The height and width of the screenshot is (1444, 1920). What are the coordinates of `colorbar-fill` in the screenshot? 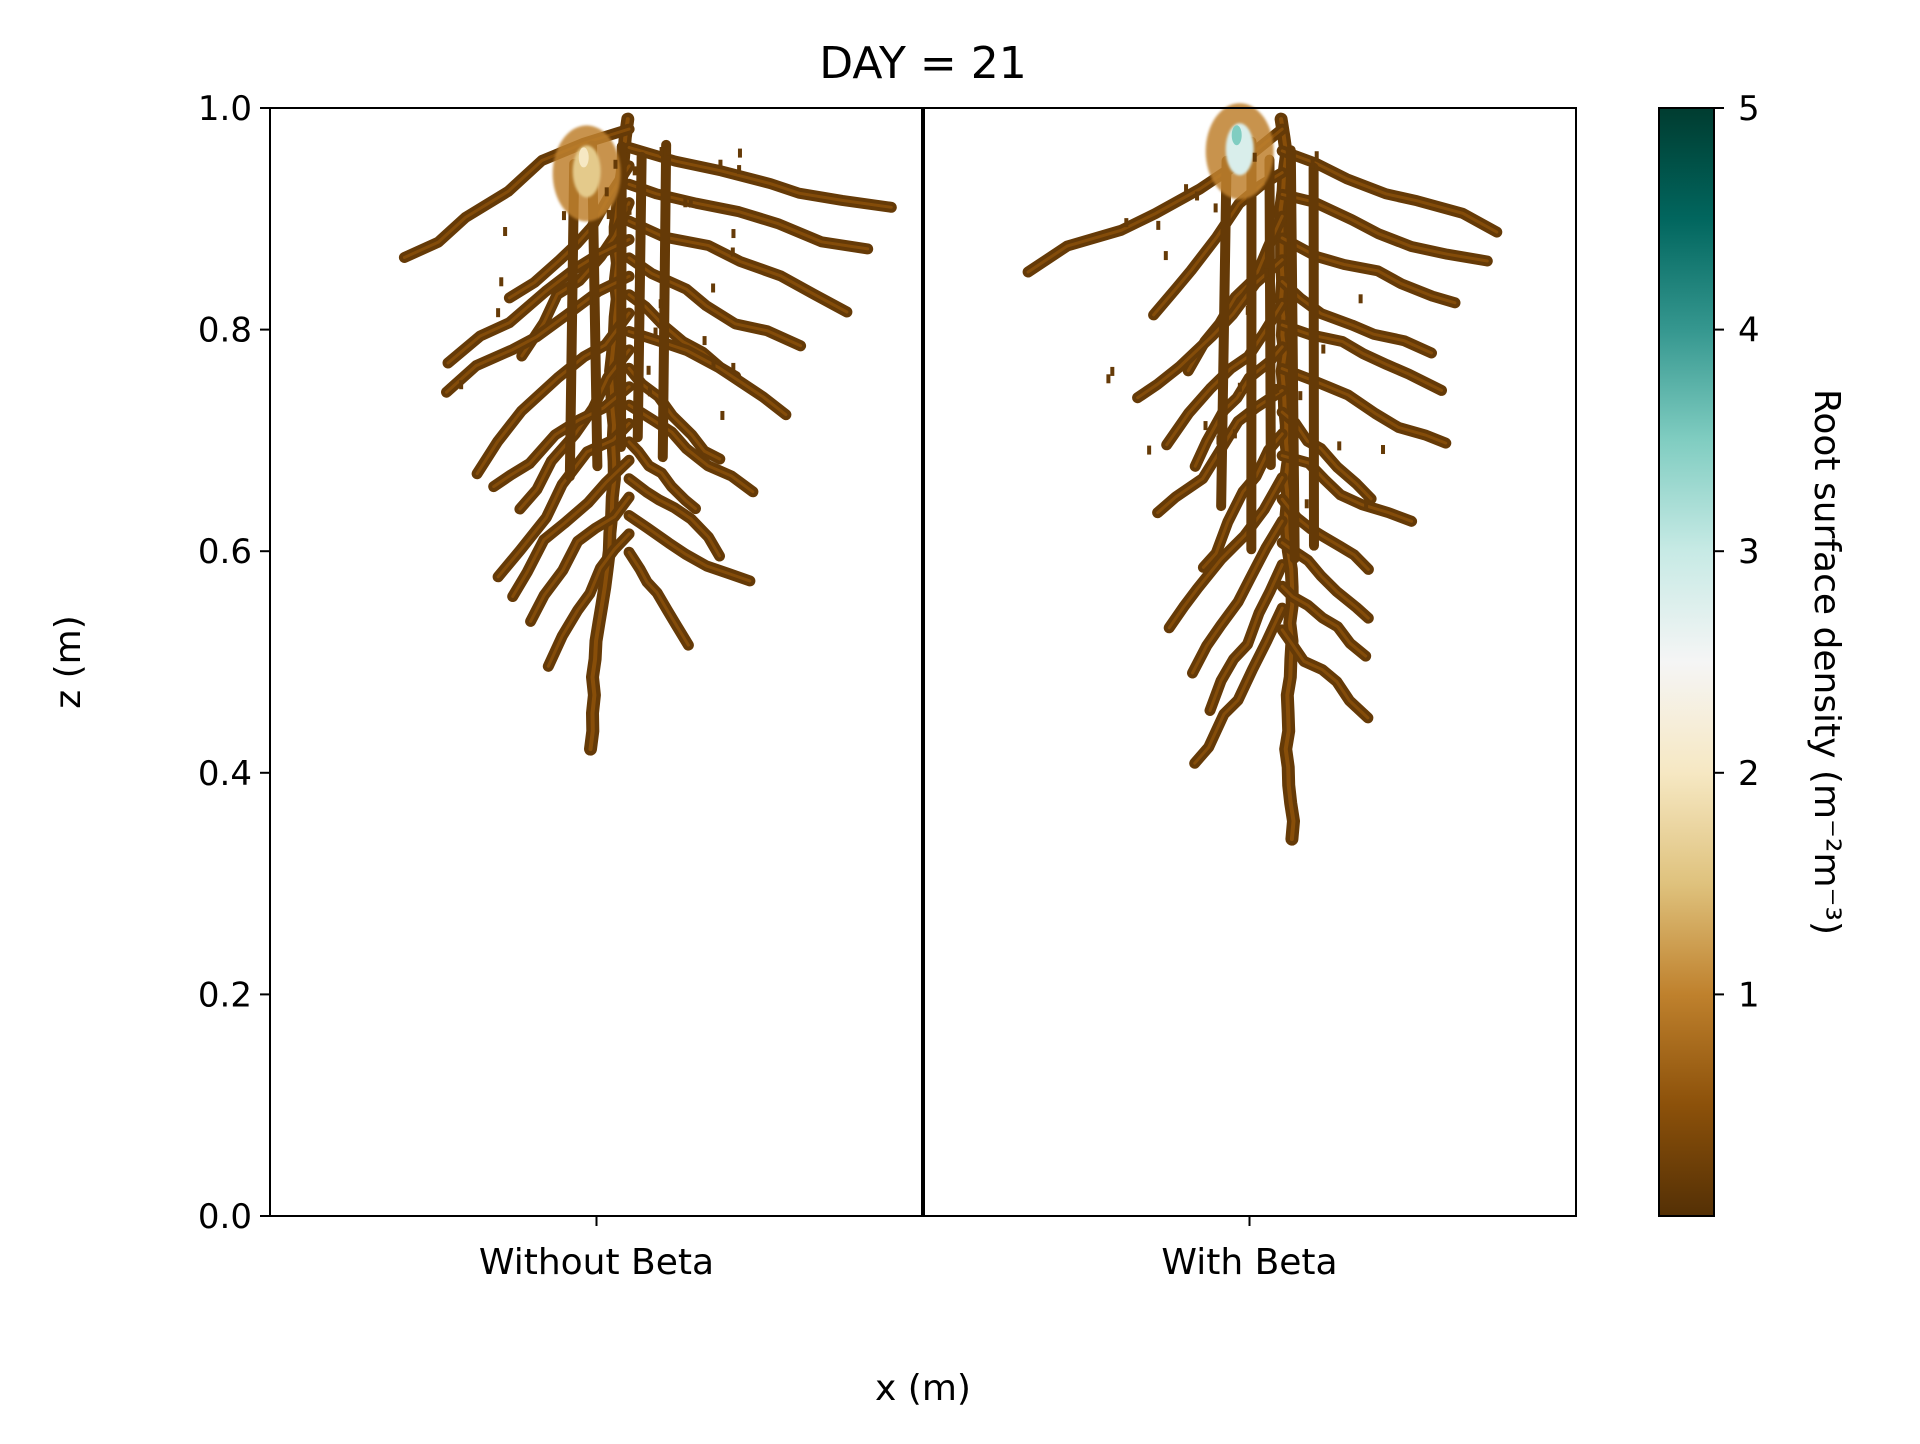 It's located at (1686, 662).